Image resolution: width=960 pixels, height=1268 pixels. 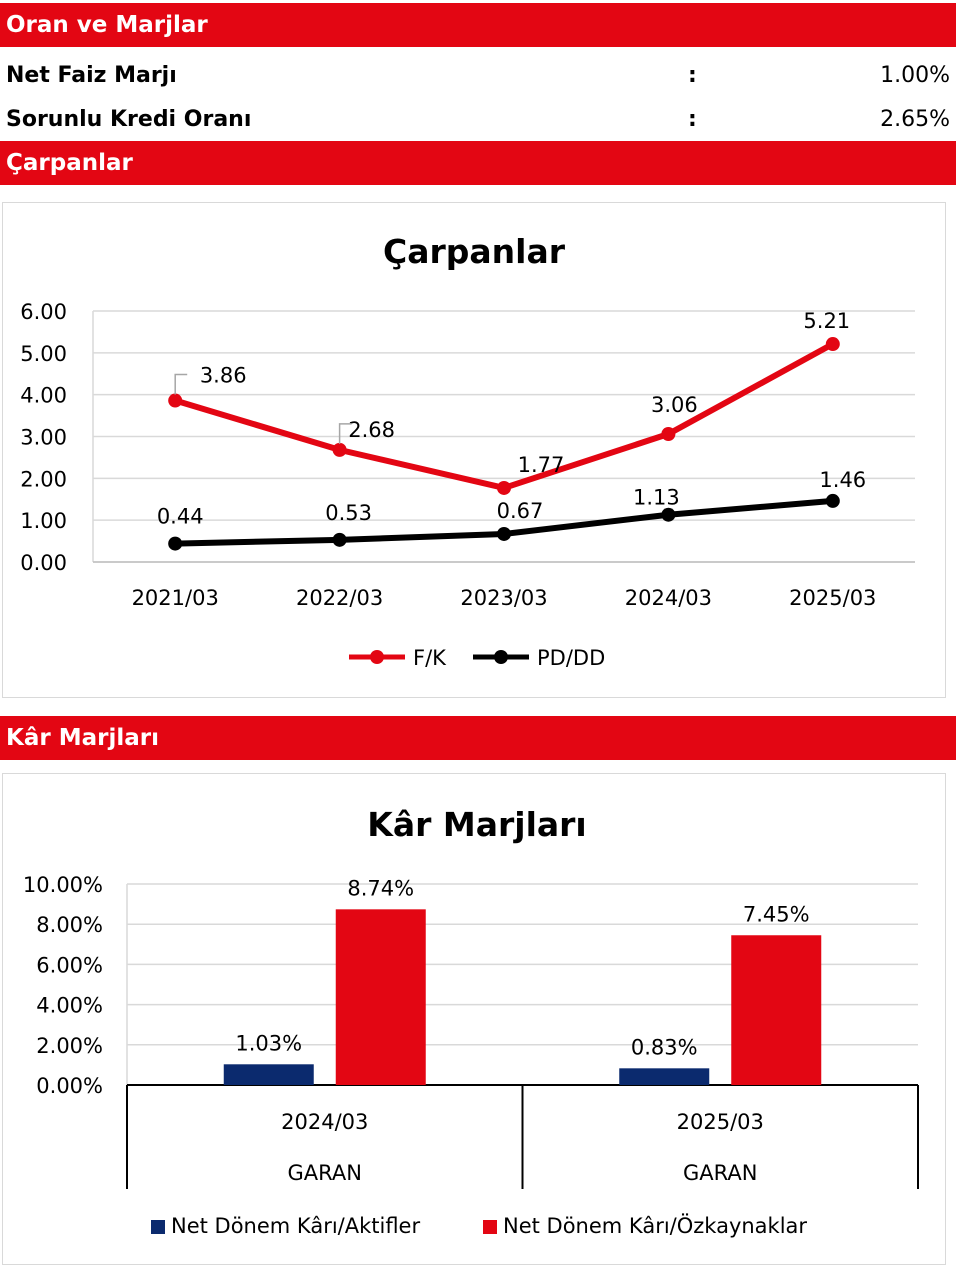 What do you see at coordinates (223, 376) in the screenshot?
I see `data-label: 3.86` at bounding box center [223, 376].